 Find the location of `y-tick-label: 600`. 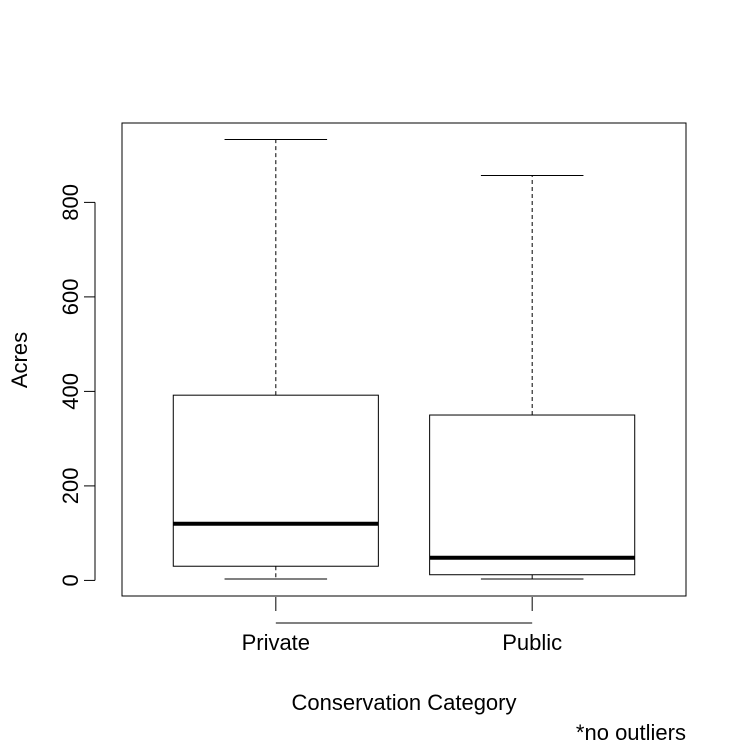

y-tick-label: 600 is located at coordinates (70, 297).